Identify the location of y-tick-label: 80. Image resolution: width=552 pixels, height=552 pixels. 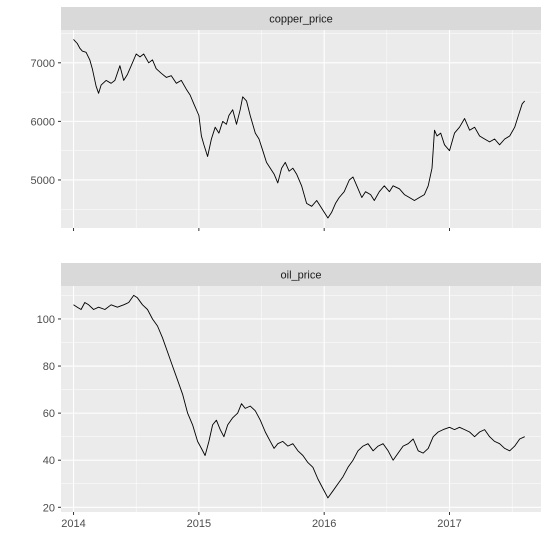
(49, 367).